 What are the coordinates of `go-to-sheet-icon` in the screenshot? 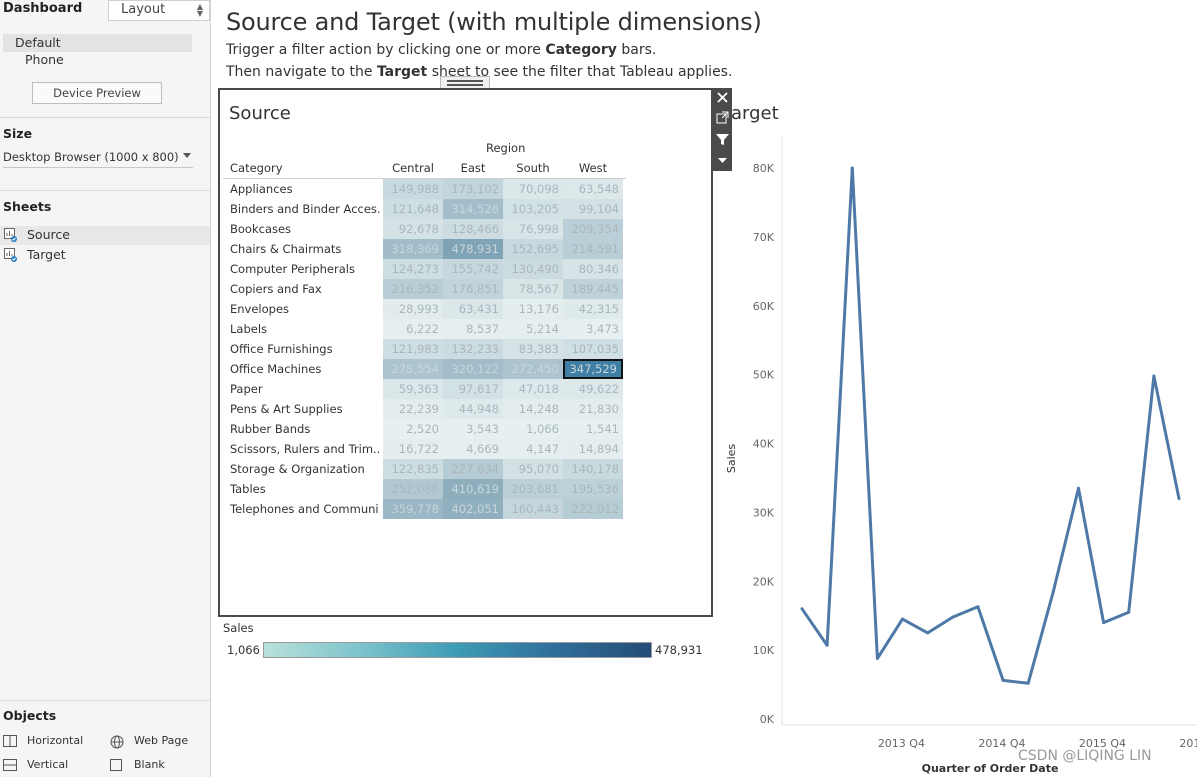 It's located at (722, 118).